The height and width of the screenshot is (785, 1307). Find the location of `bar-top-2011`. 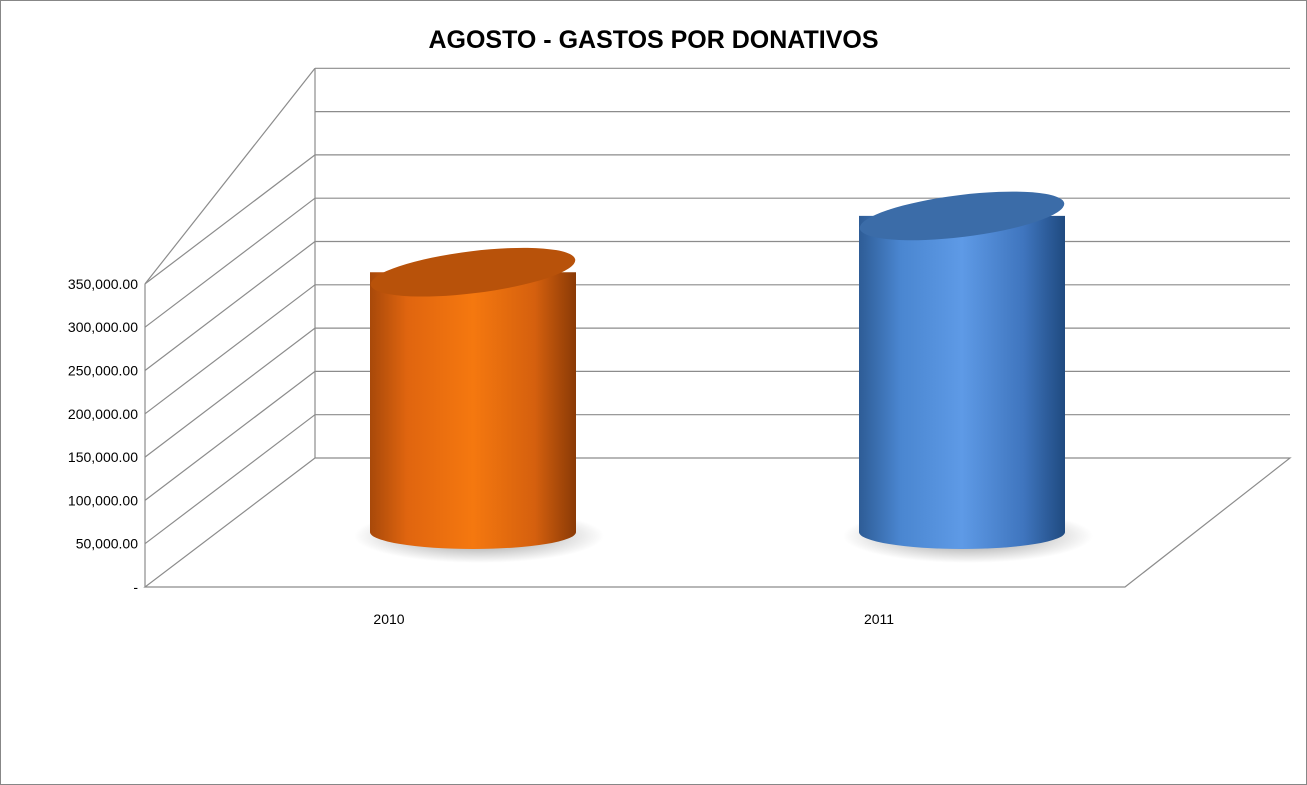

bar-top-2011 is located at coordinates (962, 216).